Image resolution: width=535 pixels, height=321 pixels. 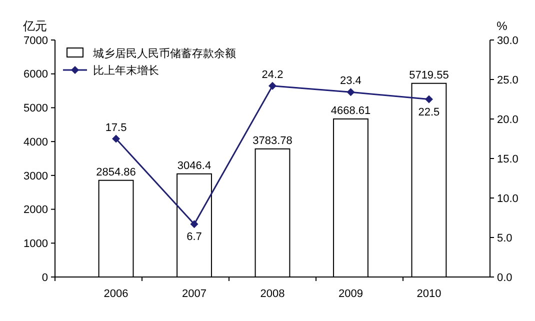 I want to click on legend-label: 城乡居民人民币储蓄存款余额, so click(x=164, y=53).